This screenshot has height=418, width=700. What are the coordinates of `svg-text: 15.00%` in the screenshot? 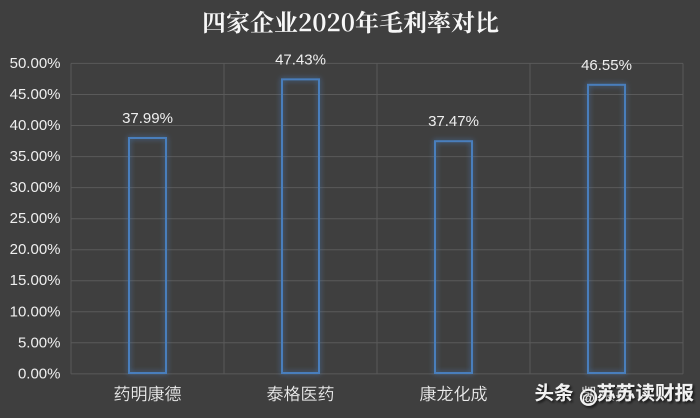 It's located at (35, 280).